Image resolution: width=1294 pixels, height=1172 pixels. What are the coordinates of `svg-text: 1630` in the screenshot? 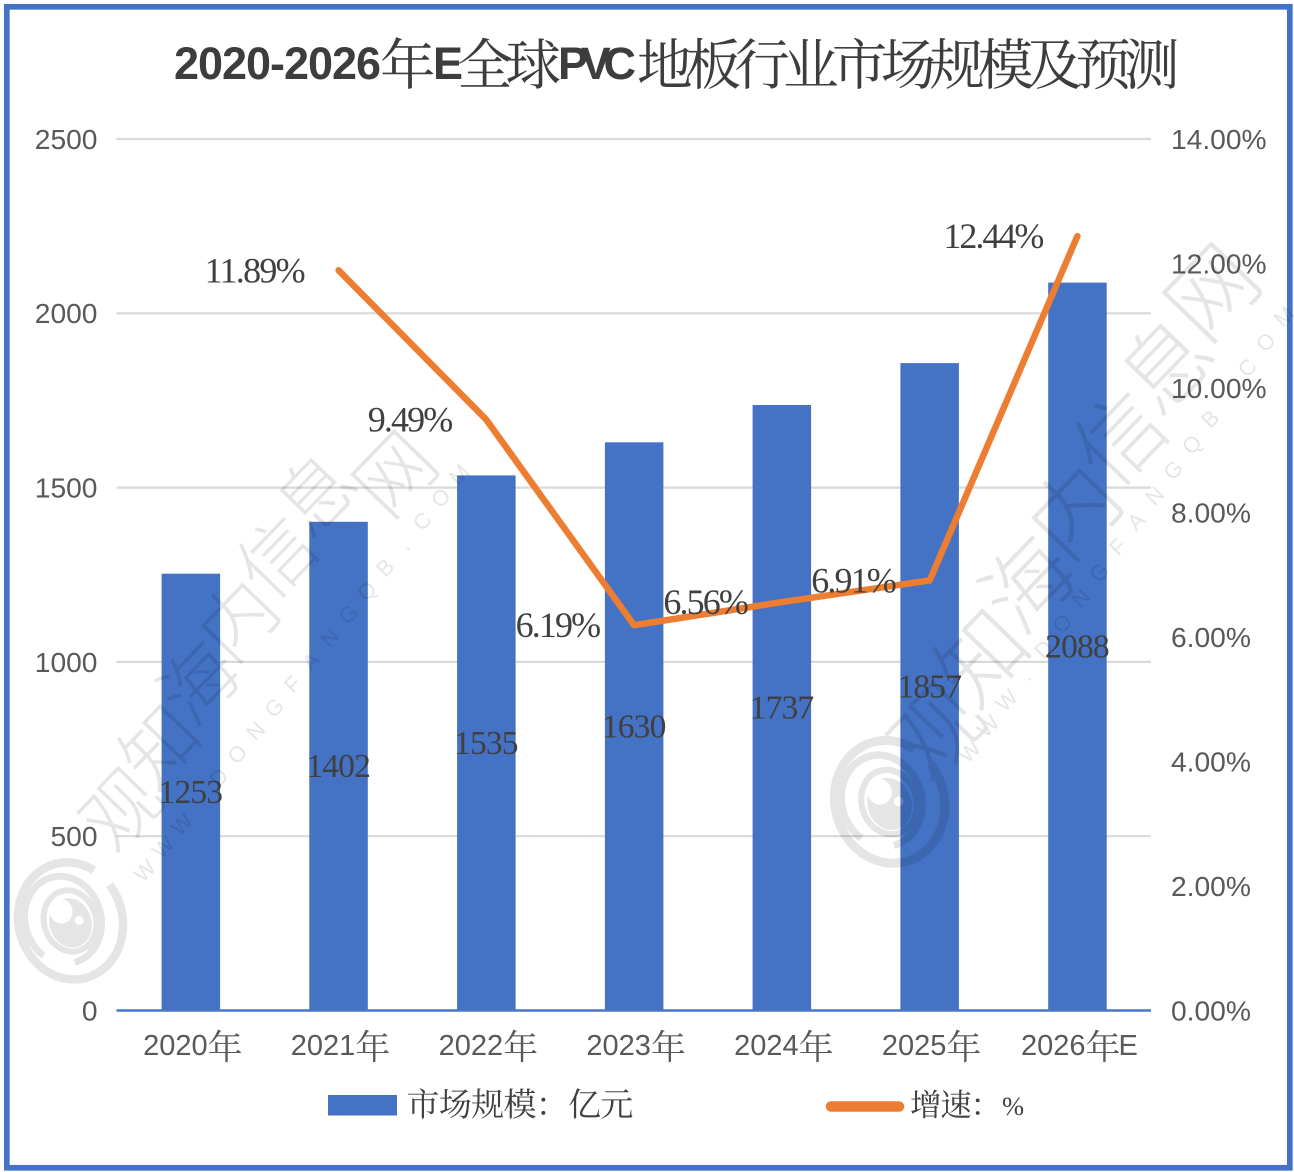 It's located at (634, 726).